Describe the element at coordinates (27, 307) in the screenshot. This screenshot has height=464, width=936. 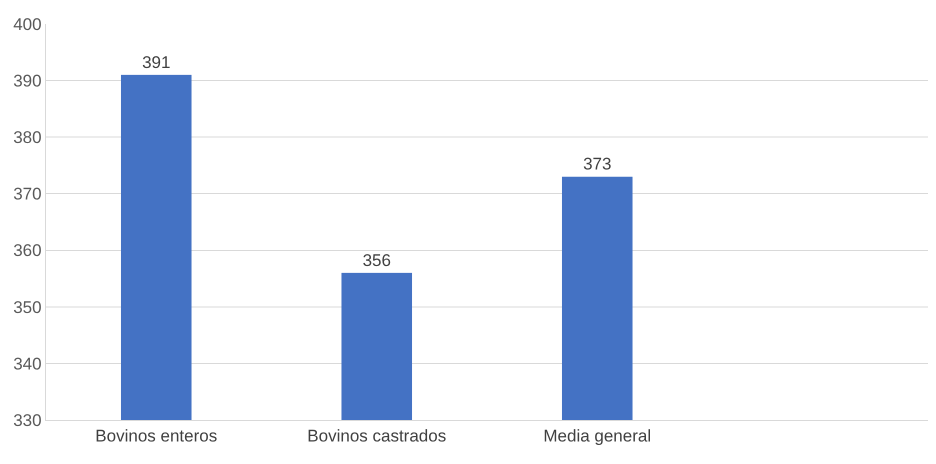
I see `y-tick-label: 350` at that location.